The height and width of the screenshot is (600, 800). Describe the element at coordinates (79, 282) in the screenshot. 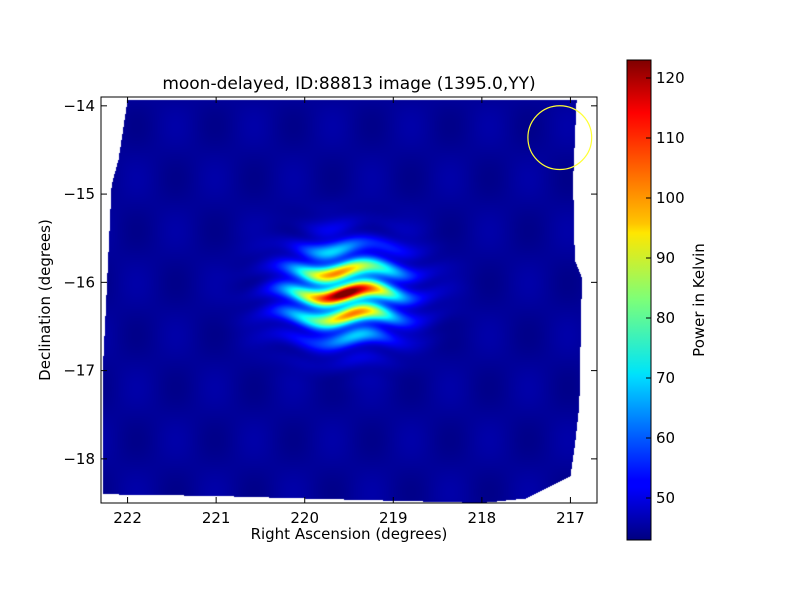

I see `y-tick-label: −16` at that location.